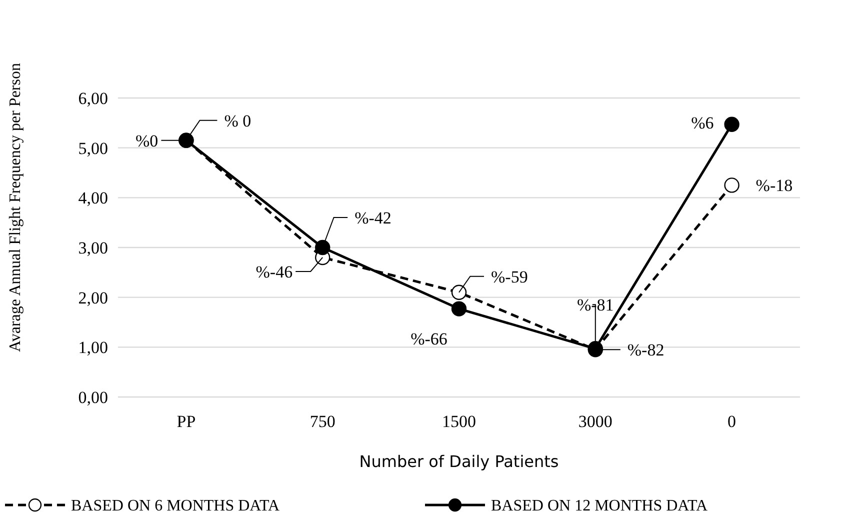  Describe the element at coordinates (186, 421) in the screenshot. I see `x-tick-label: PP` at that location.